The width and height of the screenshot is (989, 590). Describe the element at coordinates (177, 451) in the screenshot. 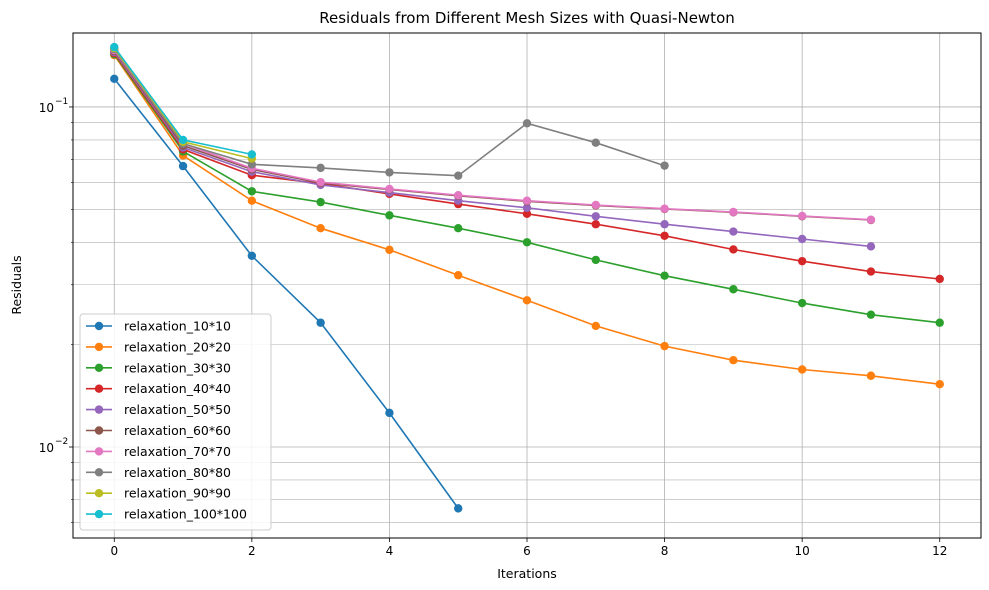

I see `legend-entry: relaxation_70*70` at that location.